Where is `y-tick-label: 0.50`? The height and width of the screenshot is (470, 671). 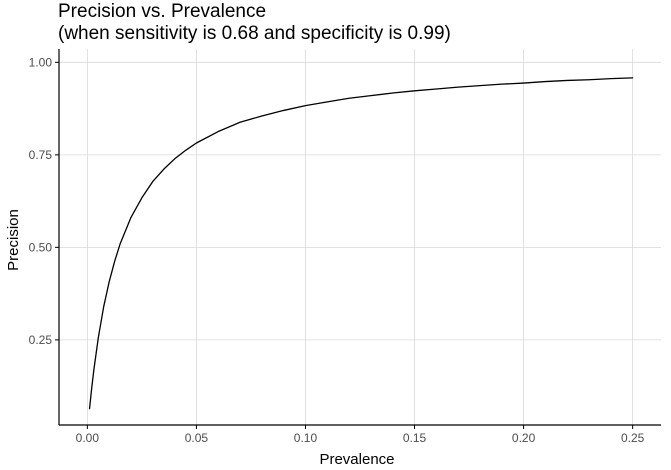 y-tick-label: 0.50 is located at coordinates (41, 247).